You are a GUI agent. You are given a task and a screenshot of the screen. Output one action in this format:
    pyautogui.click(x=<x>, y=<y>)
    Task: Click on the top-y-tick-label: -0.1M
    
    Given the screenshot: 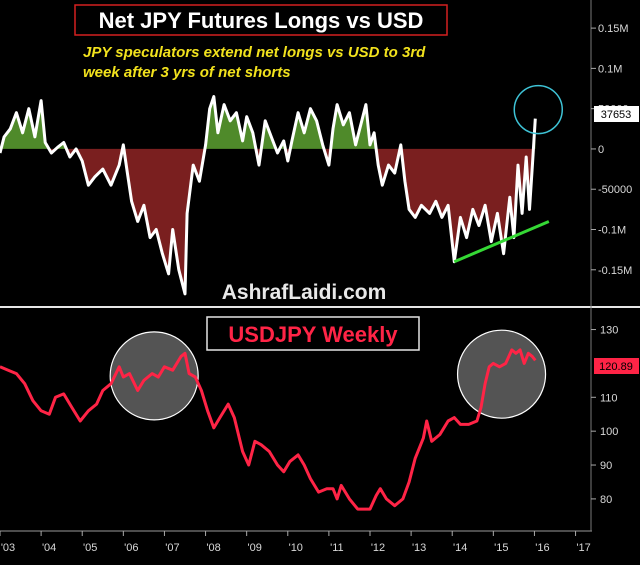 What is the action you would take?
    pyautogui.click(x=612, y=231)
    